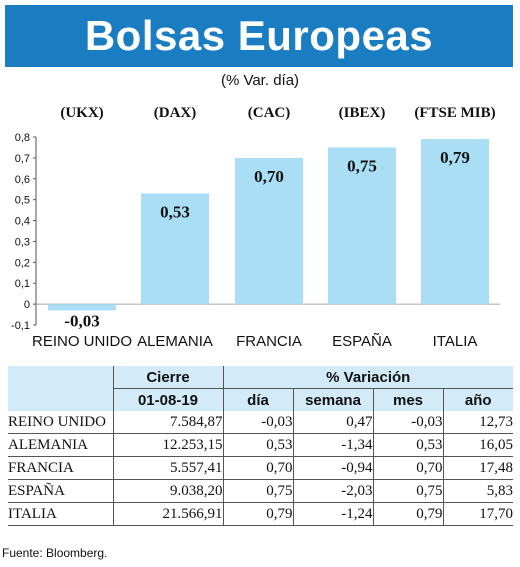 The image size is (520, 567). I want to click on row-ano: 16,05, so click(477, 445).